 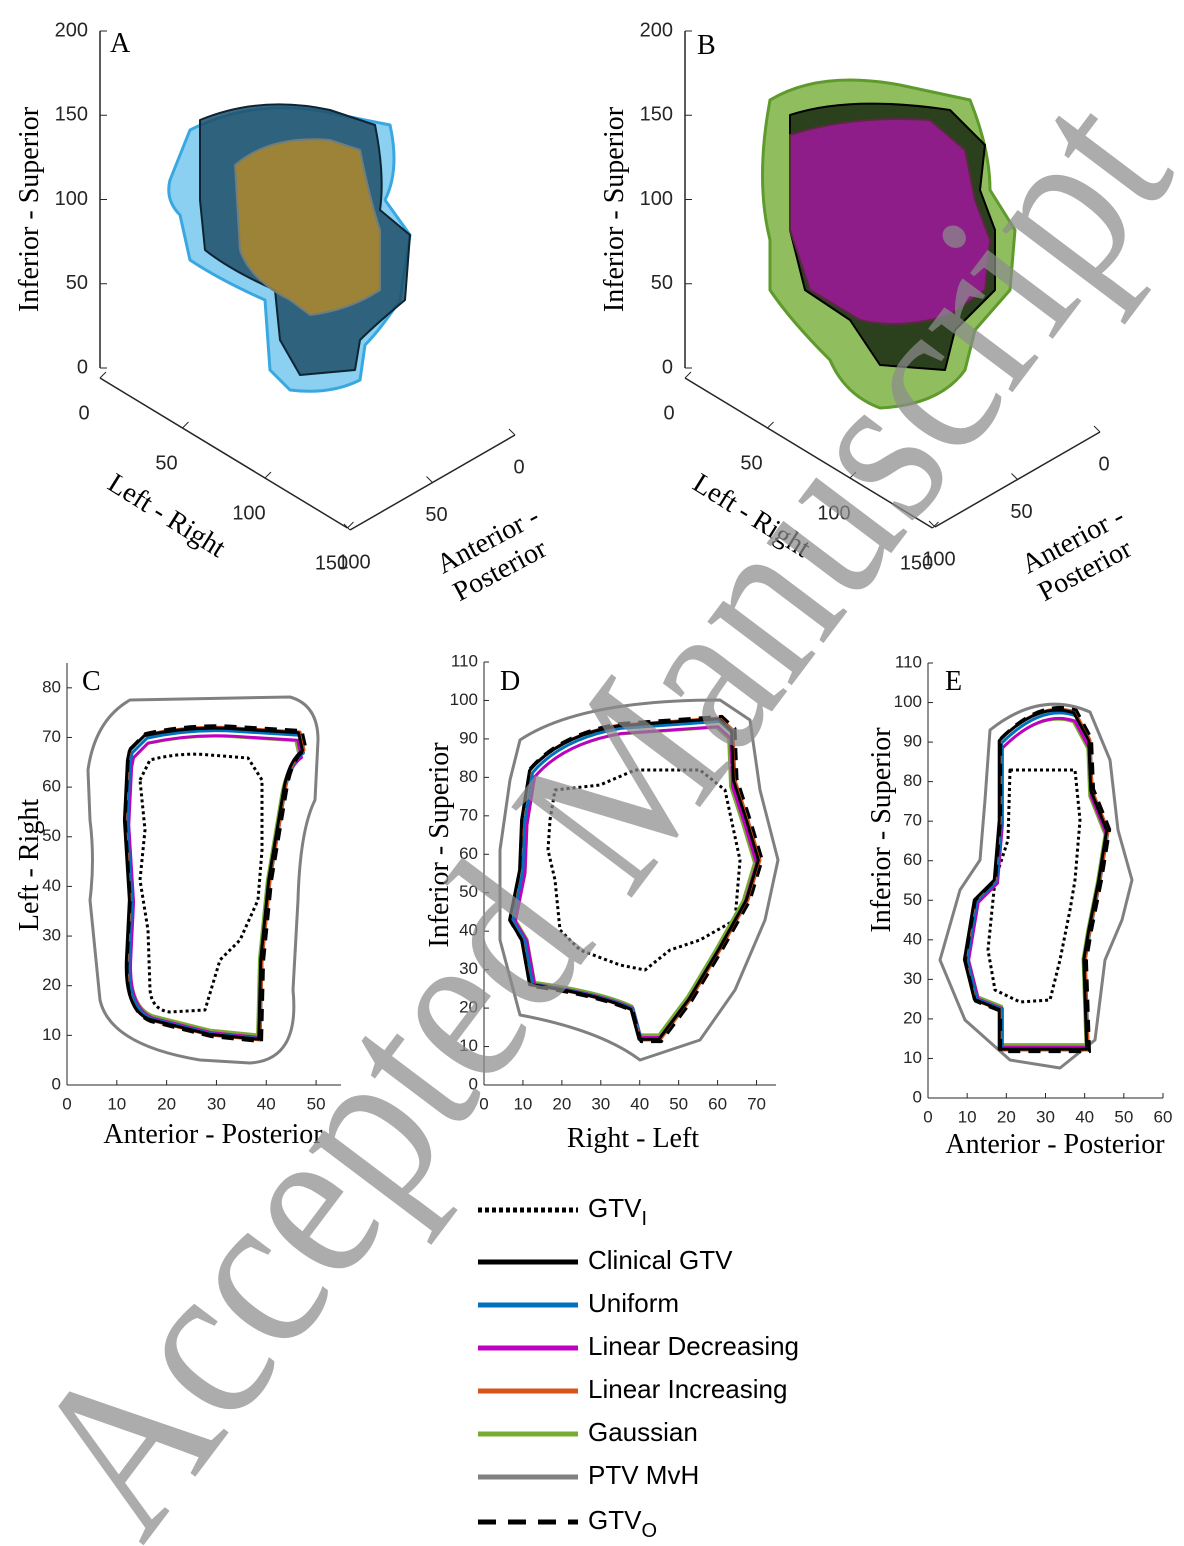 I want to click on x-tick-label: 10, so click(x=967, y=1116).